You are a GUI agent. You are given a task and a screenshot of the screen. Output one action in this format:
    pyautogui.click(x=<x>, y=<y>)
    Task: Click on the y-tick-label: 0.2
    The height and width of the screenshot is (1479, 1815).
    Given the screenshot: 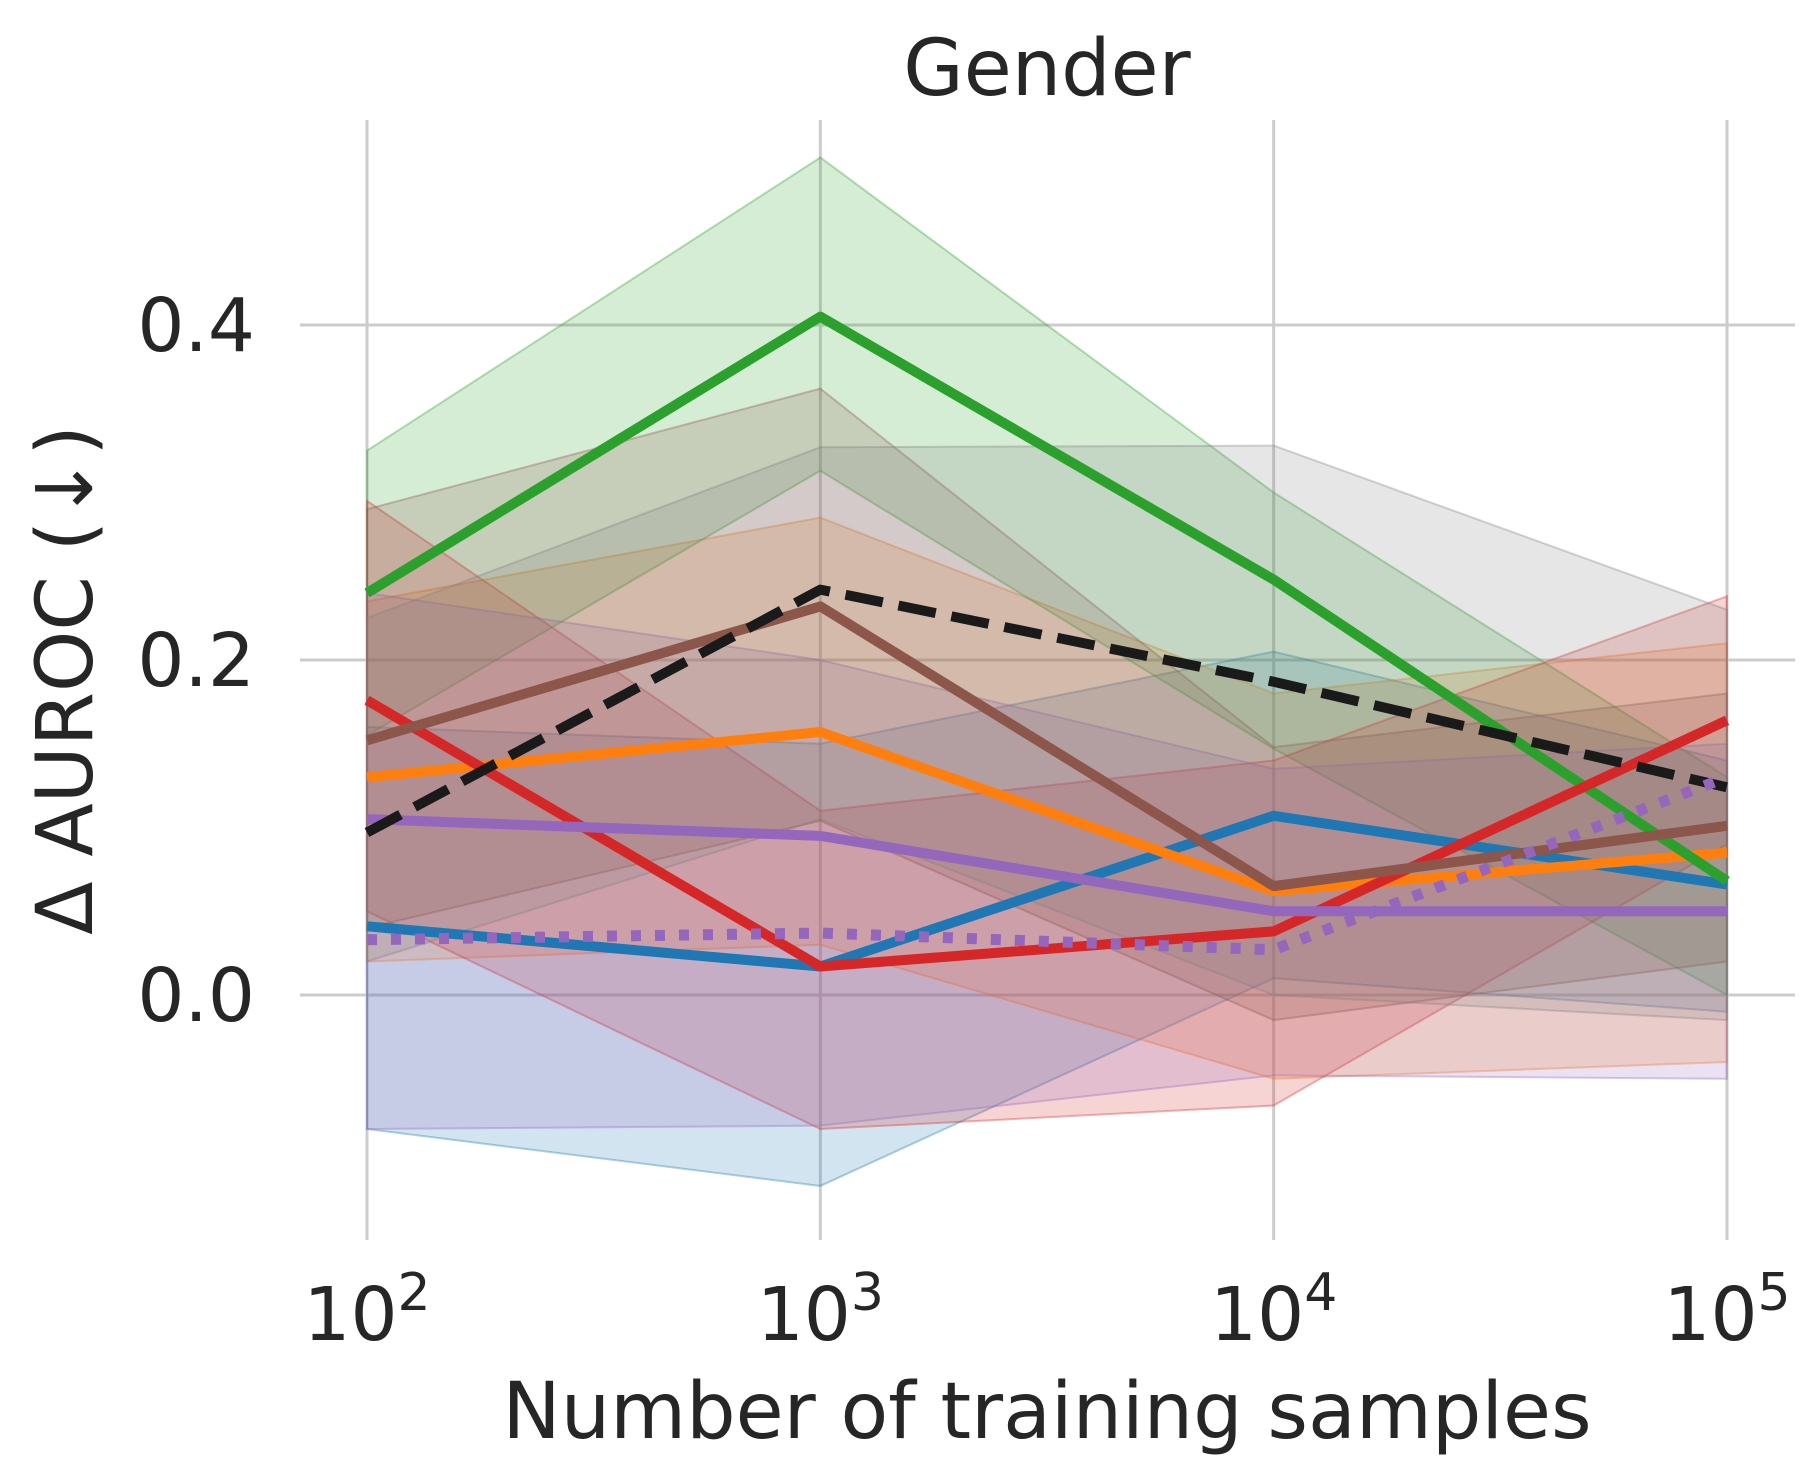 What is the action you would take?
    pyautogui.click(x=196, y=661)
    